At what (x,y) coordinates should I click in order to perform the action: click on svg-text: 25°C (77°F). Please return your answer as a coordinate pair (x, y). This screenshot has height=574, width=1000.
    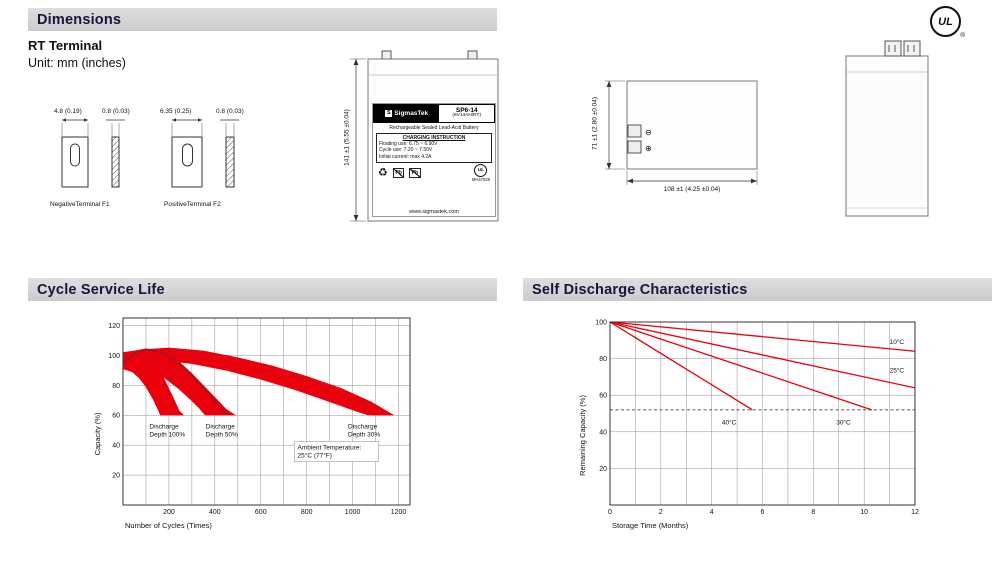
    Looking at the image, I should click on (314, 456).